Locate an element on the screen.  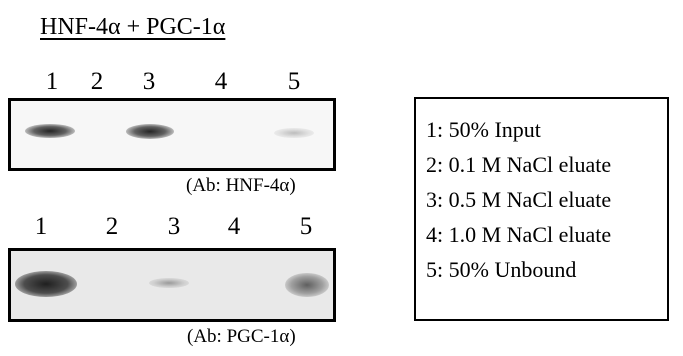
top-lane-4-label: 4 is located at coordinates (221, 81).